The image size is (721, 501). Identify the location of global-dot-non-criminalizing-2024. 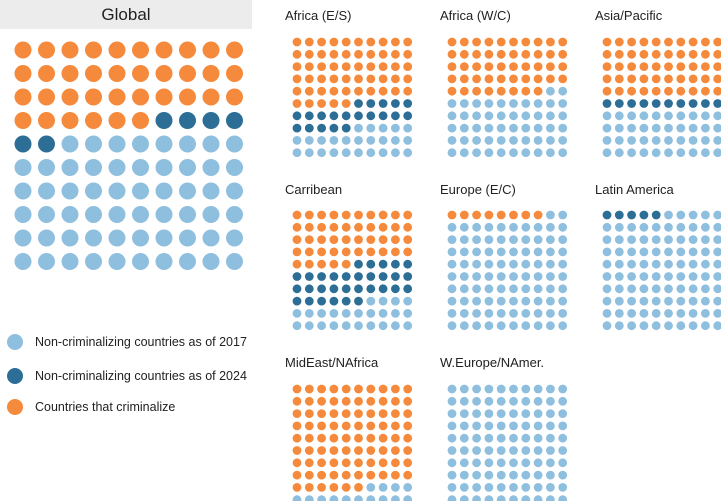
(164, 120).